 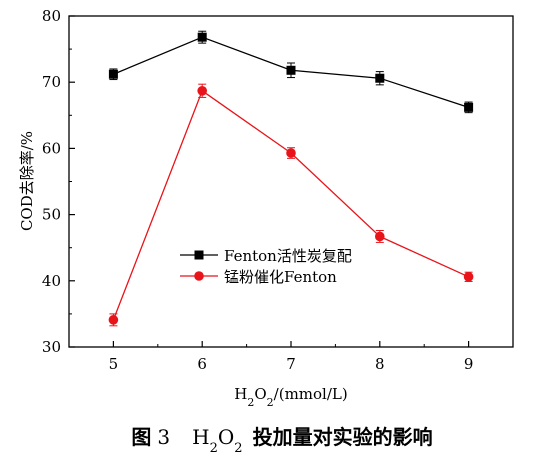 I want to click on figure-caption: 图 3 H2O2 投加量对实验的影响, so click(x=281, y=440).